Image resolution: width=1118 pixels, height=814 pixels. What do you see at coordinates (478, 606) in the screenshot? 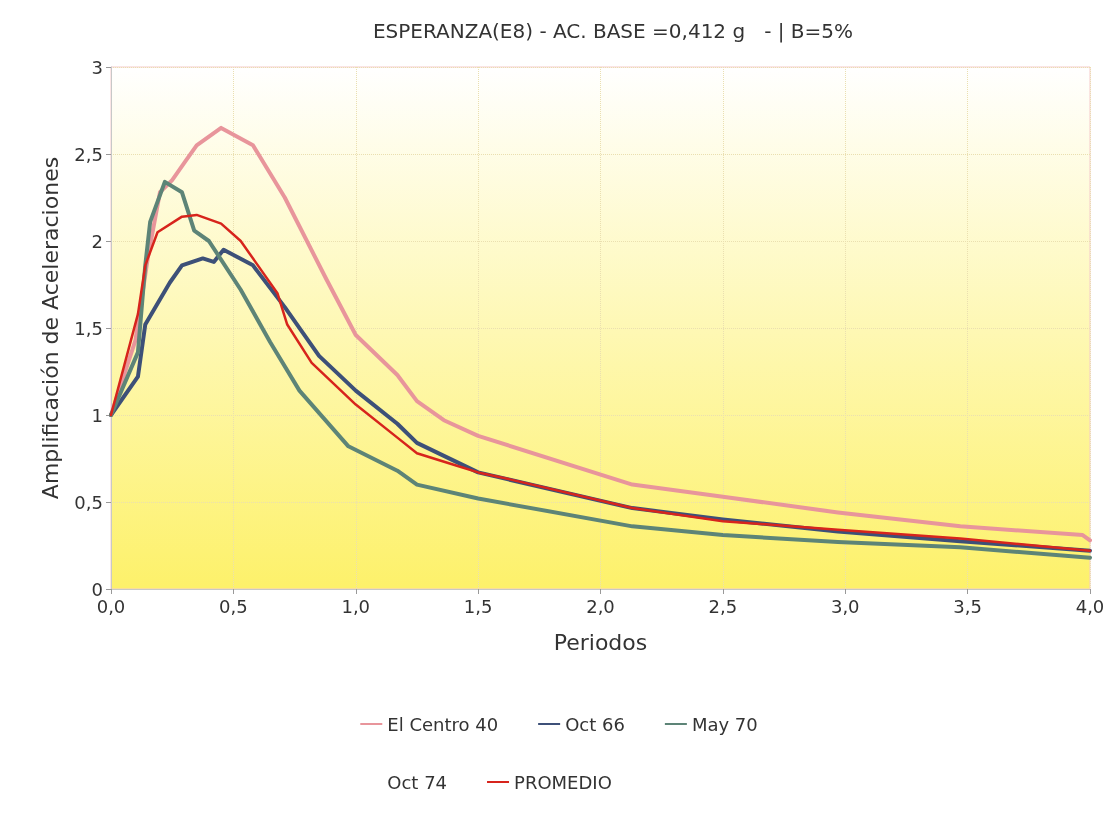
I see `x-tick-label: 1,5` at bounding box center [478, 606].